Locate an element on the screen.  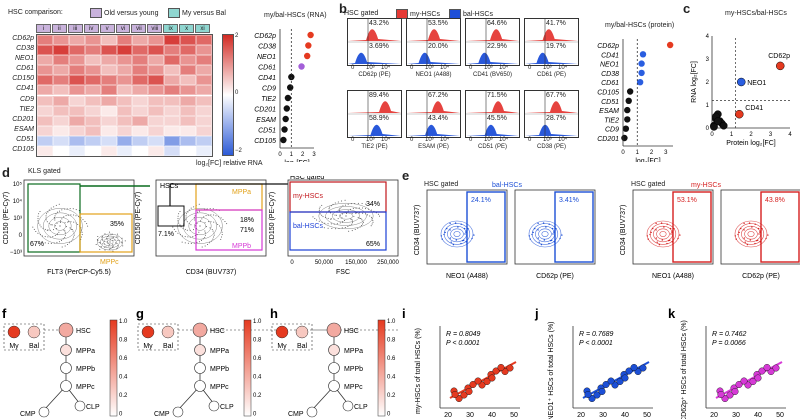
d-gate1-title: KLS gated is located at coordinates (44, 171).